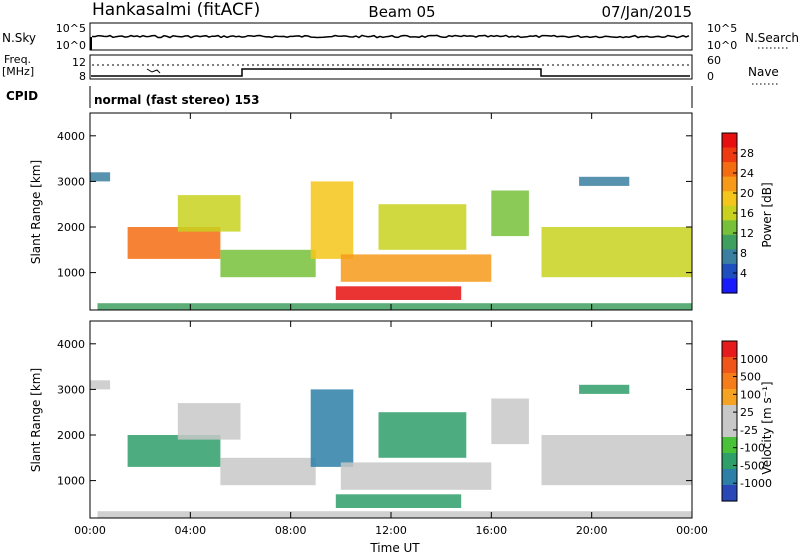 The width and height of the screenshot is (800, 554). What do you see at coordinates (767, 427) in the screenshot?
I see `velocity-colorbar-label: Velocity [m s⁻¹]` at bounding box center [767, 427].